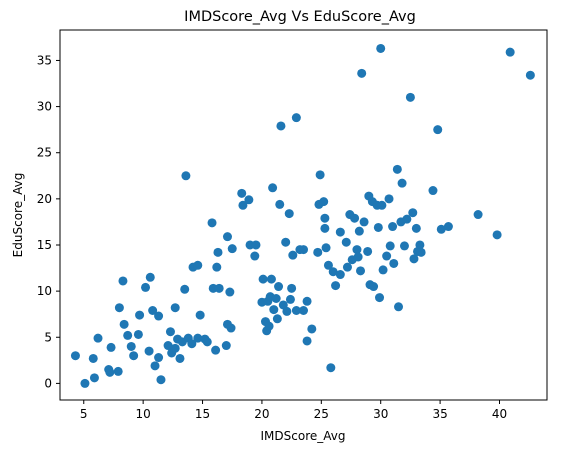 This screenshot has height=453, width=563. What do you see at coordinates (439, 414) in the screenshot?
I see `x-tick-label: 35` at bounding box center [439, 414].